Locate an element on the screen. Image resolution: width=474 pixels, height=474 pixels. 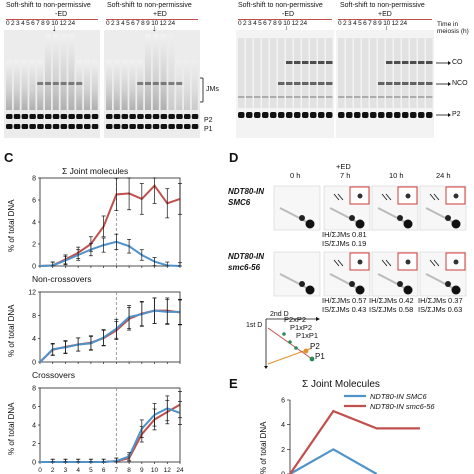
y-tick-label: 12 is located at coordinates (32, 293).